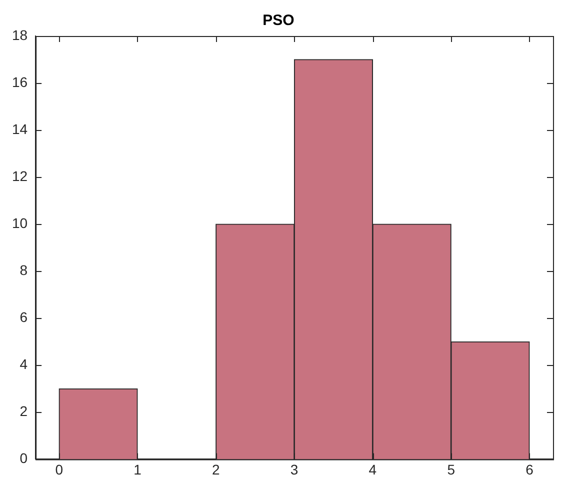 The height and width of the screenshot is (488, 577). Describe the element at coordinates (372, 469) in the screenshot. I see `x-tick-label: 4` at that location.